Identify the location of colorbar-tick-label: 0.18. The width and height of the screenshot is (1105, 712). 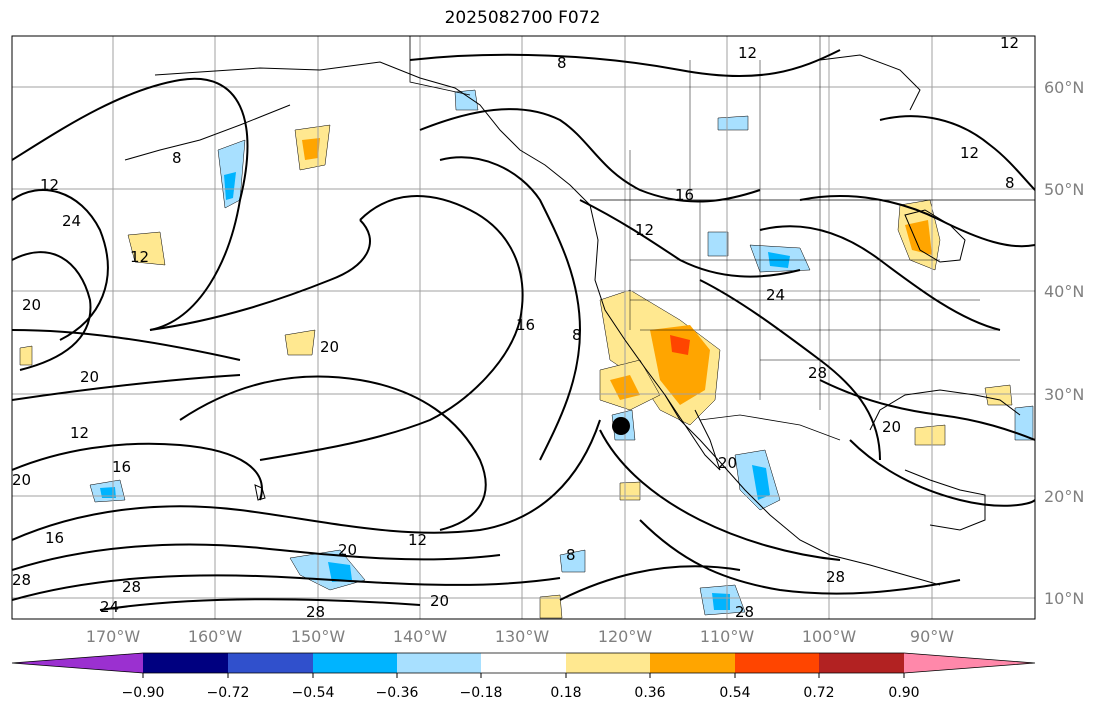
(565, 693).